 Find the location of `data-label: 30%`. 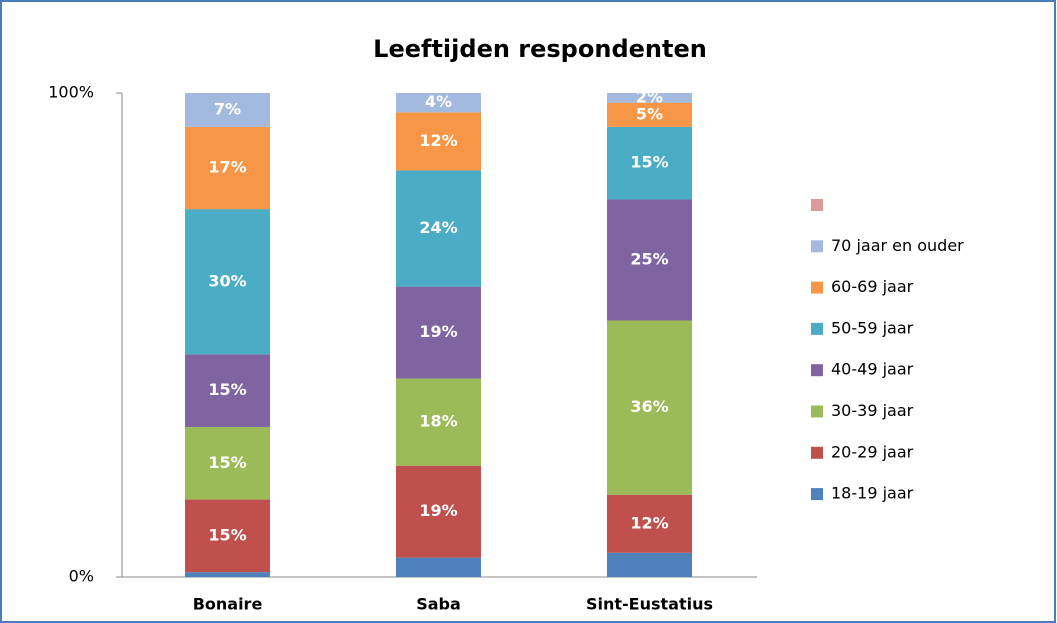

data-label: 30% is located at coordinates (227, 280).